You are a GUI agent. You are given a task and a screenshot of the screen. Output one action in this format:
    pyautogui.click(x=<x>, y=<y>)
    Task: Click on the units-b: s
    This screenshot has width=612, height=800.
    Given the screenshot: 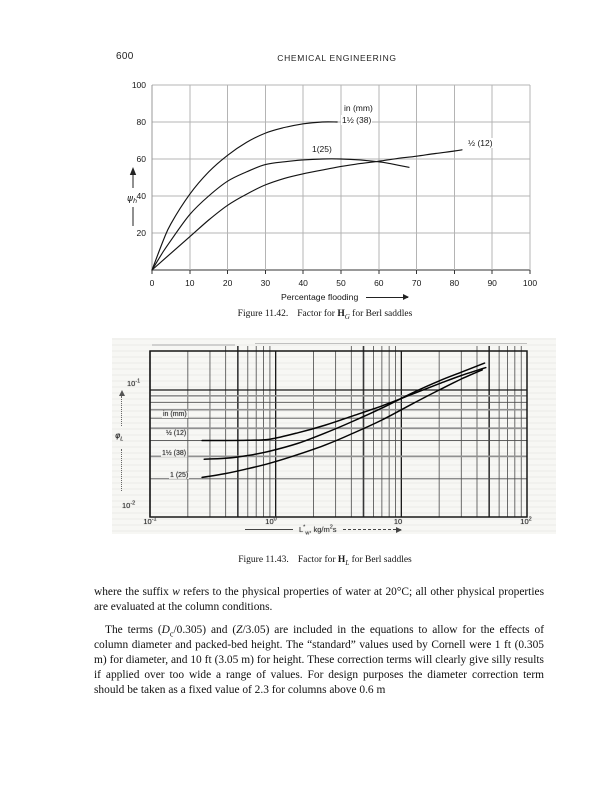 What is the action you would take?
    pyautogui.click(x=334, y=529)
    